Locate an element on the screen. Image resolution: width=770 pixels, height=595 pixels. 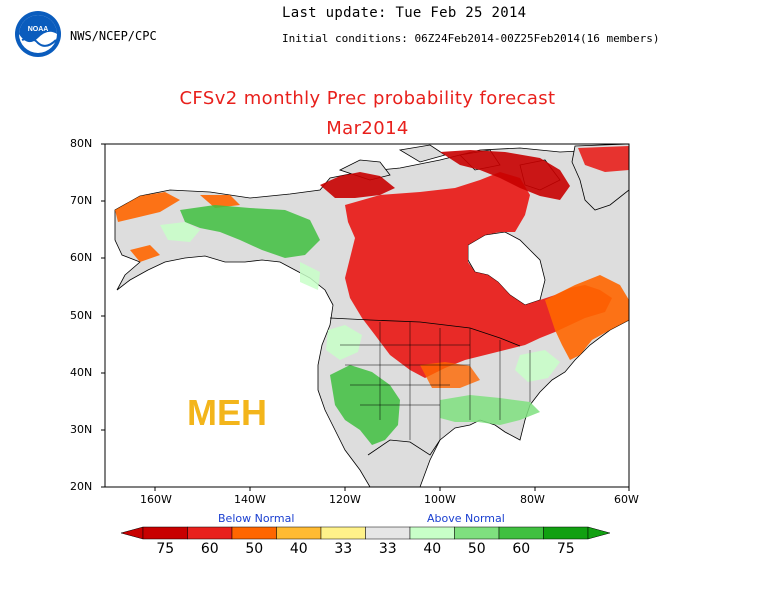
lon-label-160w: 160W is located at coordinates (156, 499).